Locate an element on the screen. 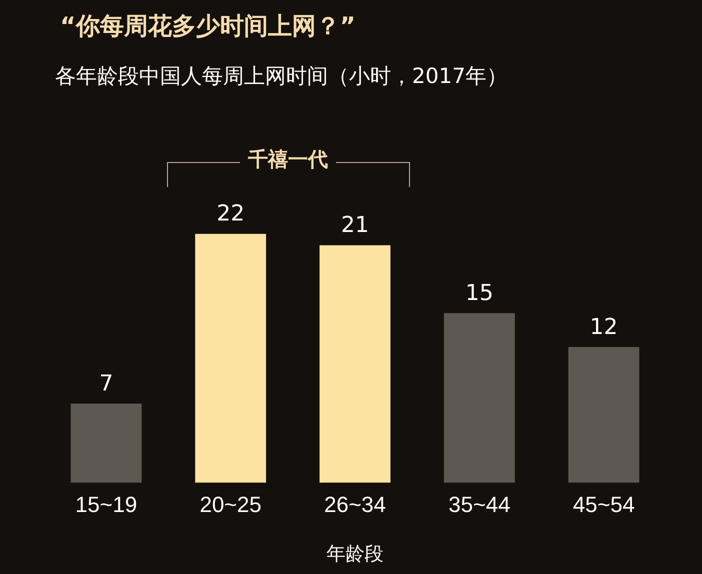 The image size is (702, 574). data-label: 22 is located at coordinates (230, 214).